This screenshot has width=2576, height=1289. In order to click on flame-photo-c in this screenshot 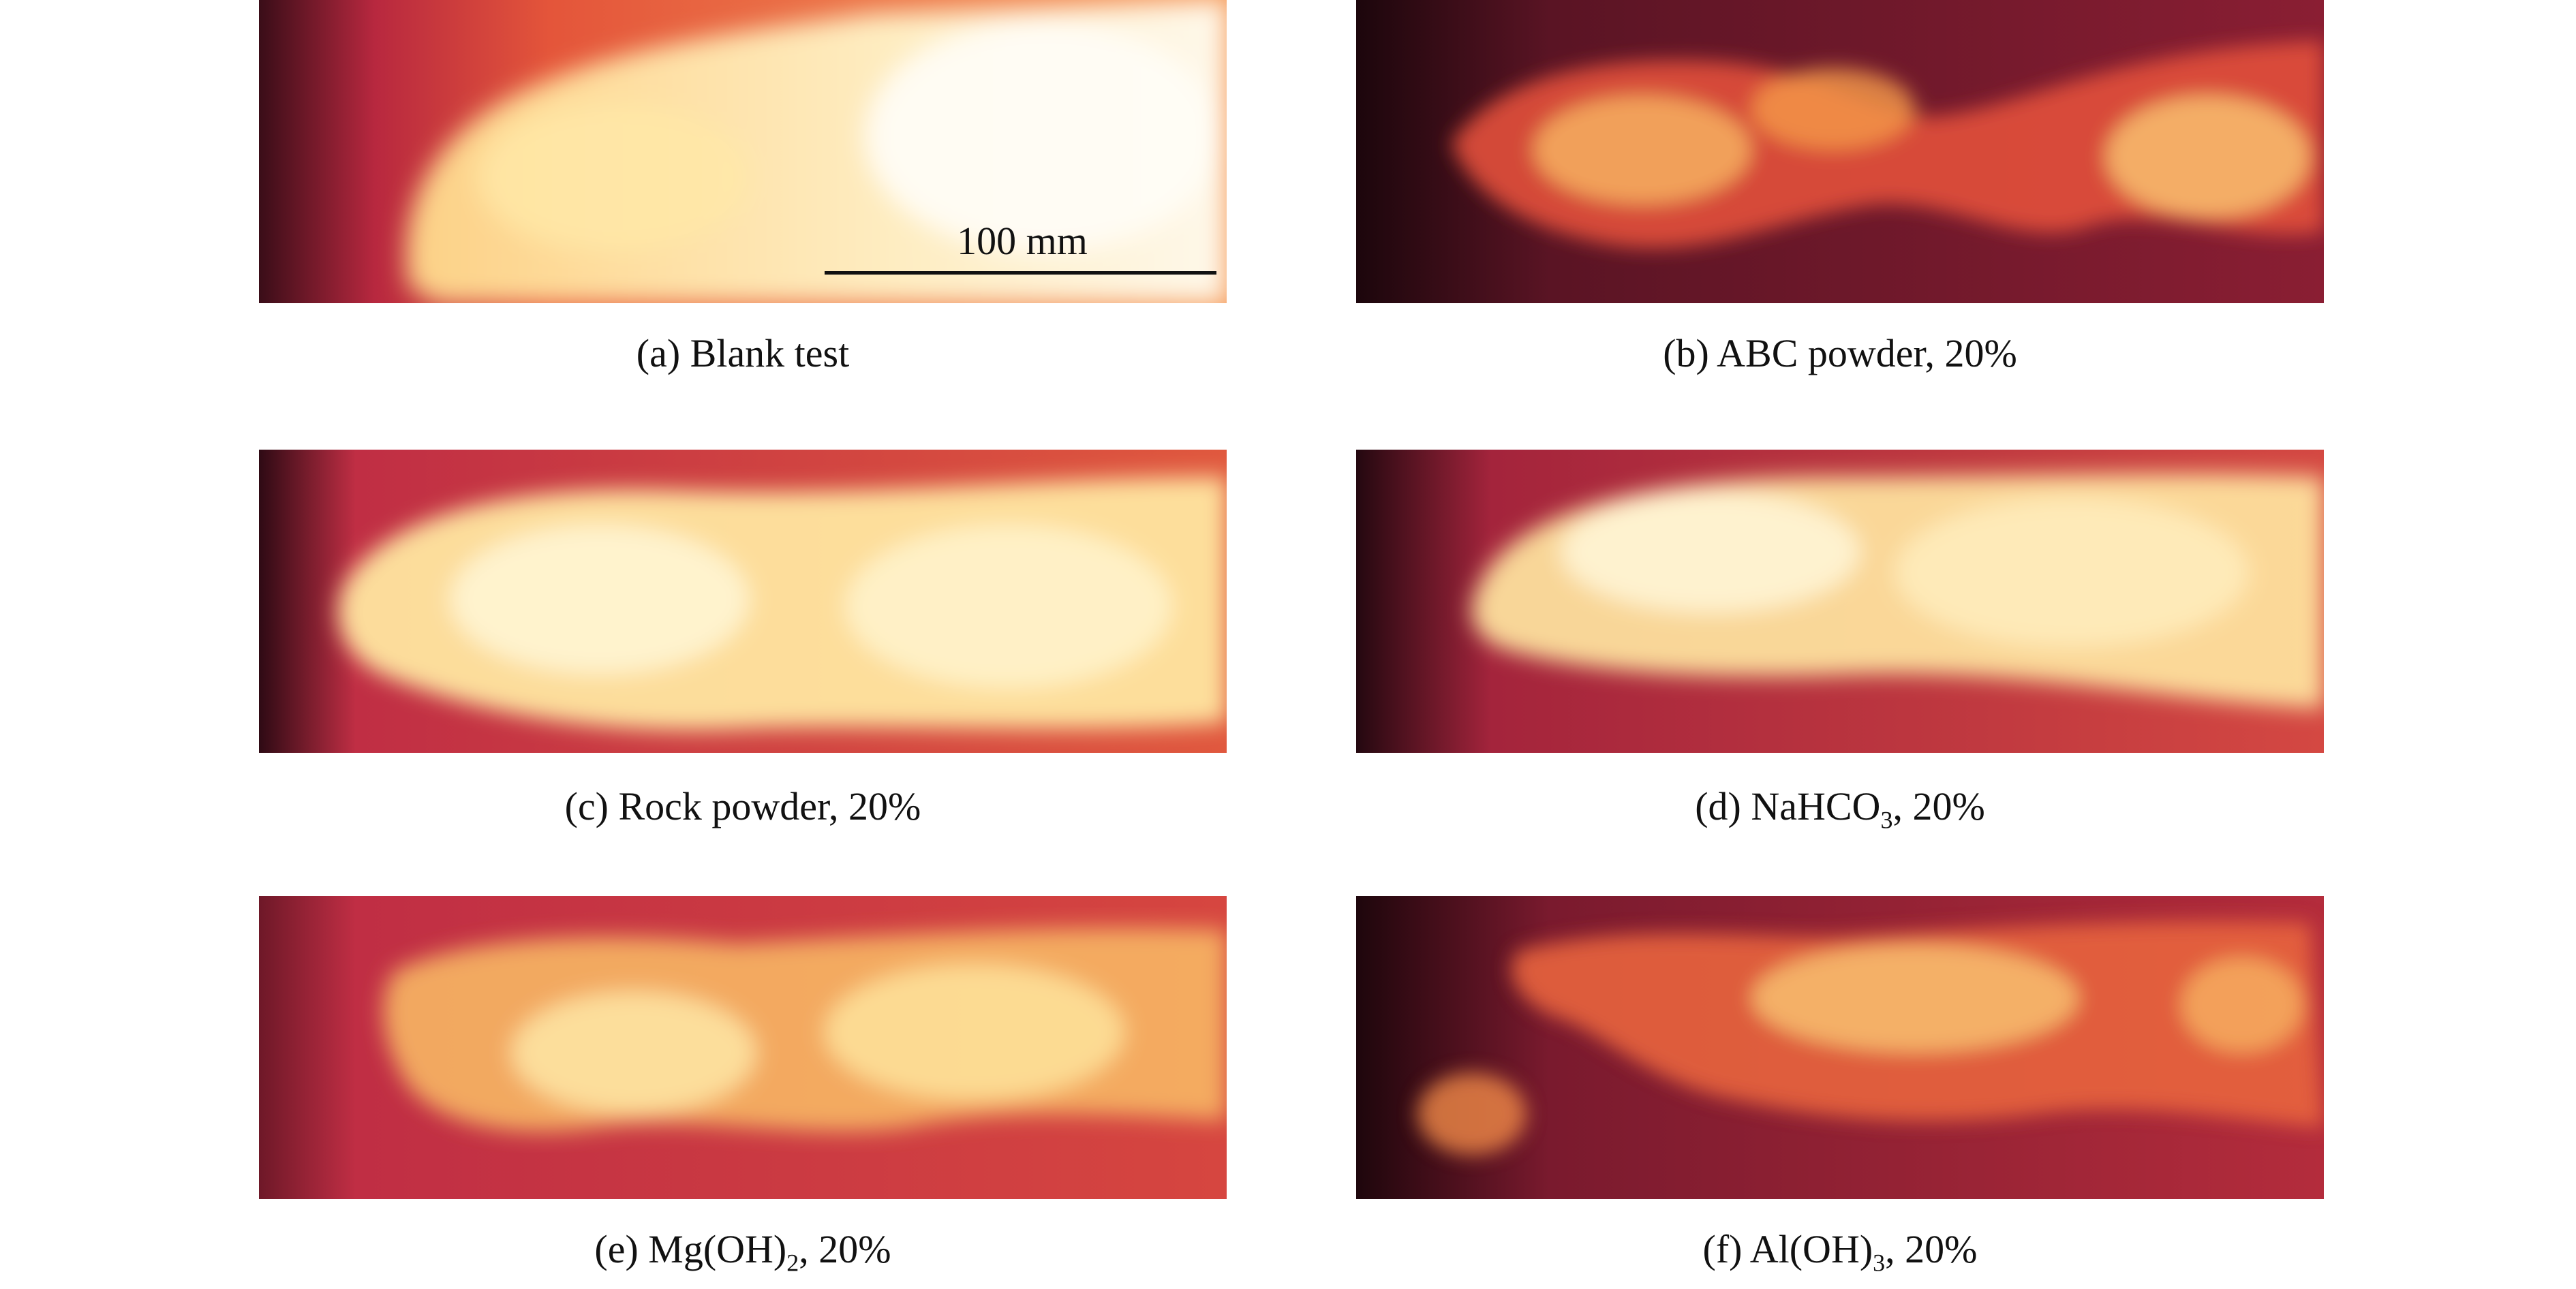, I will do `click(743, 601)`.